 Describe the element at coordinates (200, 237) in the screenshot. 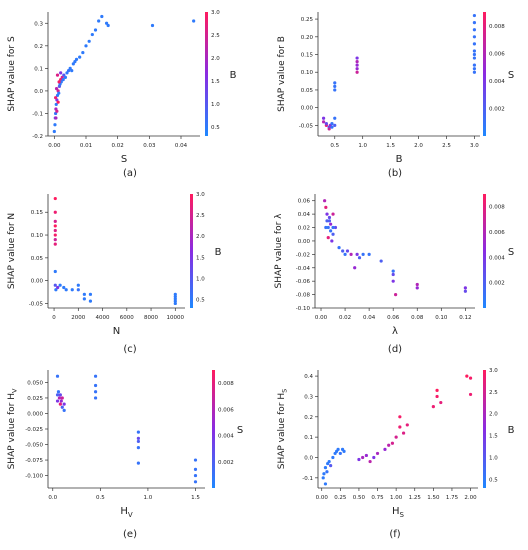

I see `colorbar-tick-label: 2.0` at that location.